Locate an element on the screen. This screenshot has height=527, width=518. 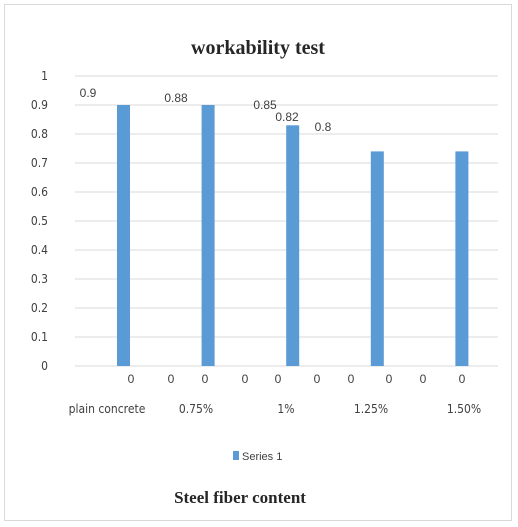
y-tick-label: 0.6 is located at coordinates (39, 192).